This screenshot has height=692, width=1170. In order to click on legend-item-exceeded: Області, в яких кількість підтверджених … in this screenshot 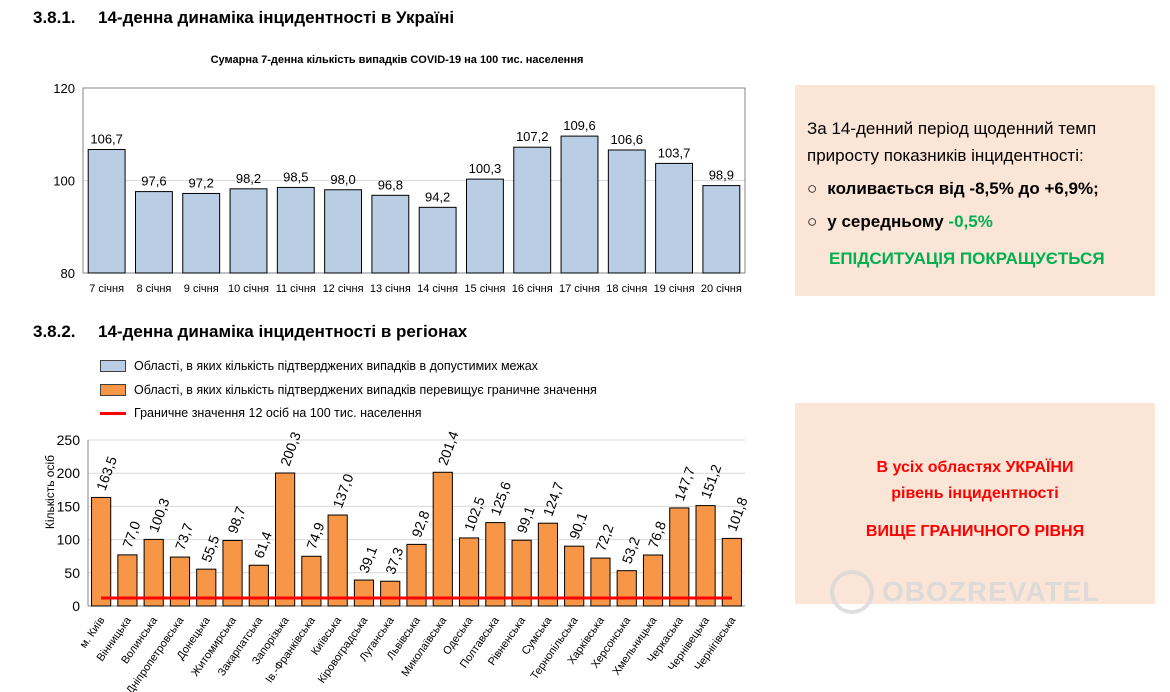, I will do `click(348, 390)`.